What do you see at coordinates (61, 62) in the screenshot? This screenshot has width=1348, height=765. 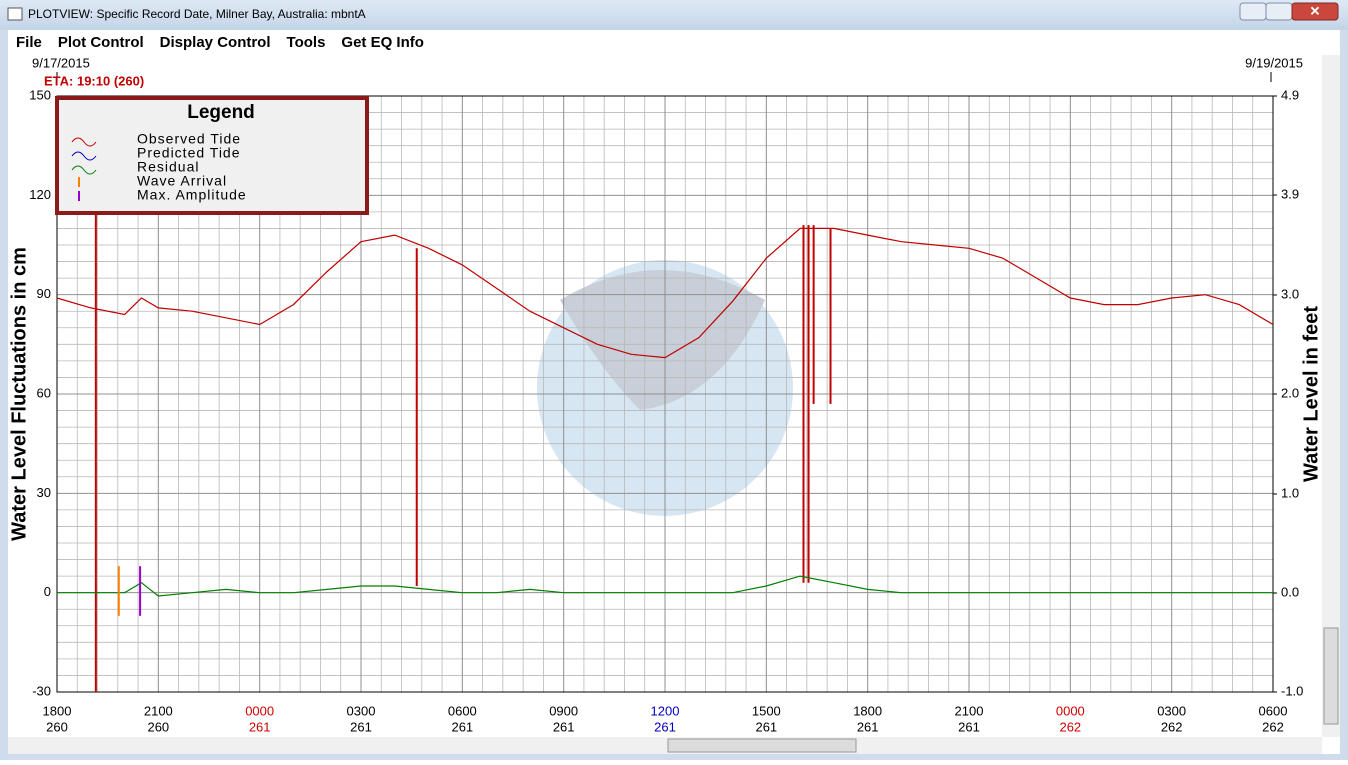 I see `start-date: 9/17/2015` at bounding box center [61, 62].